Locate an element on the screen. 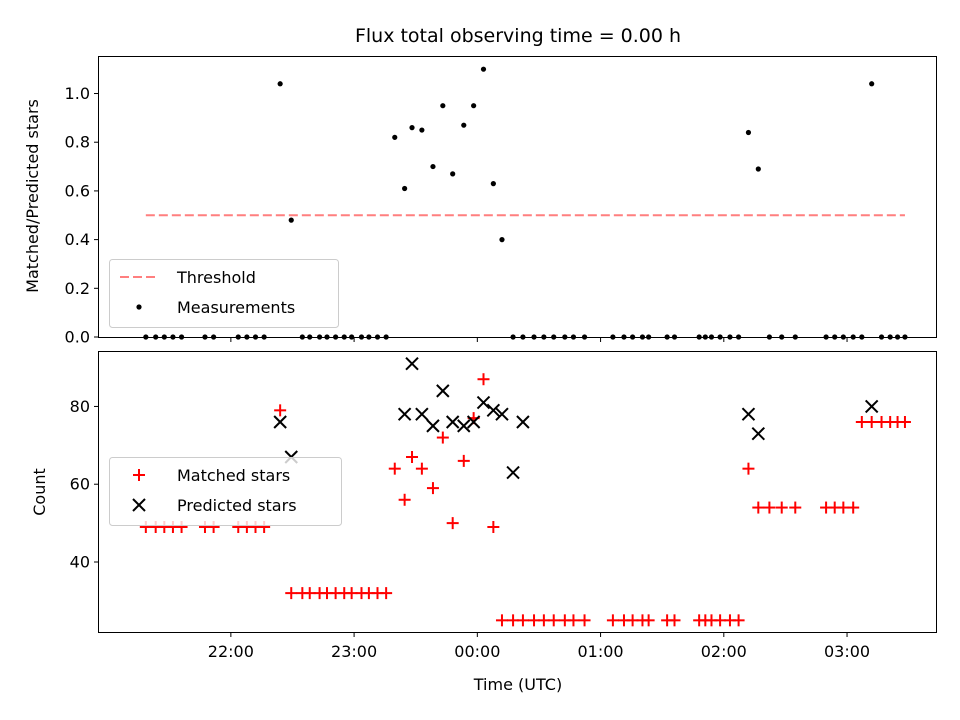  legend-measurements-label: Measurements is located at coordinates (236, 307).